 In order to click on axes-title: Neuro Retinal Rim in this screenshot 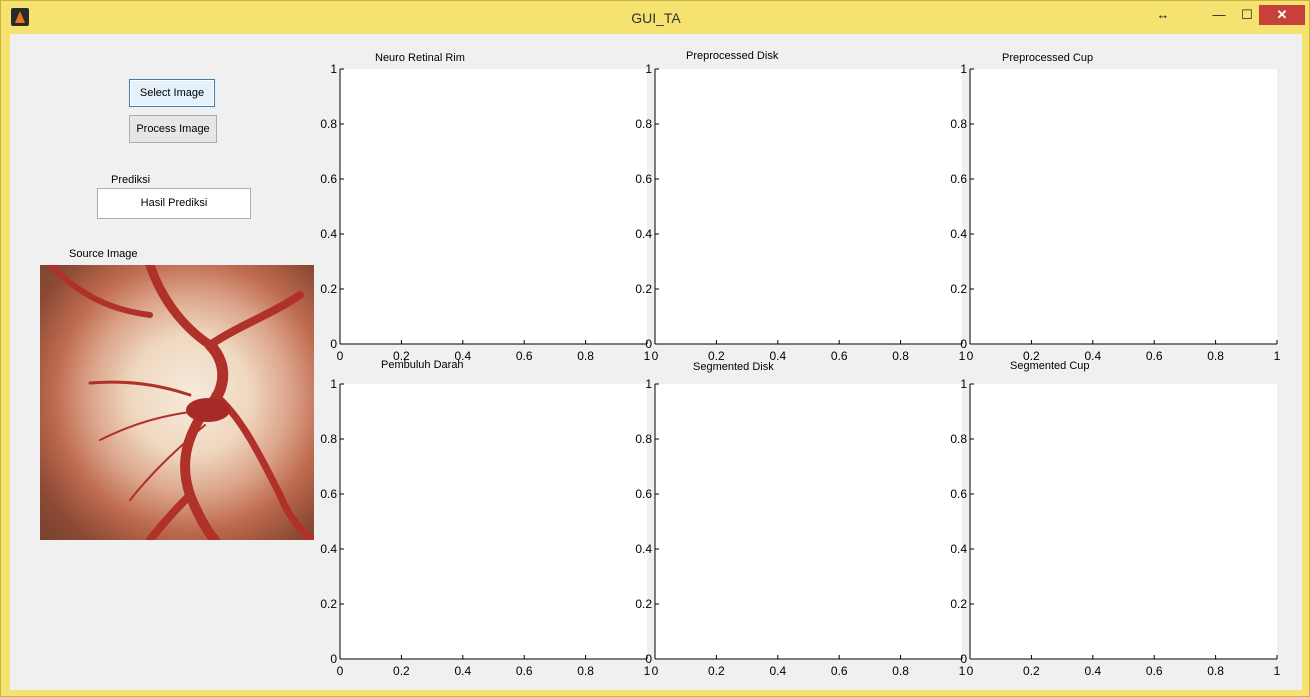, I will do `click(420, 58)`.